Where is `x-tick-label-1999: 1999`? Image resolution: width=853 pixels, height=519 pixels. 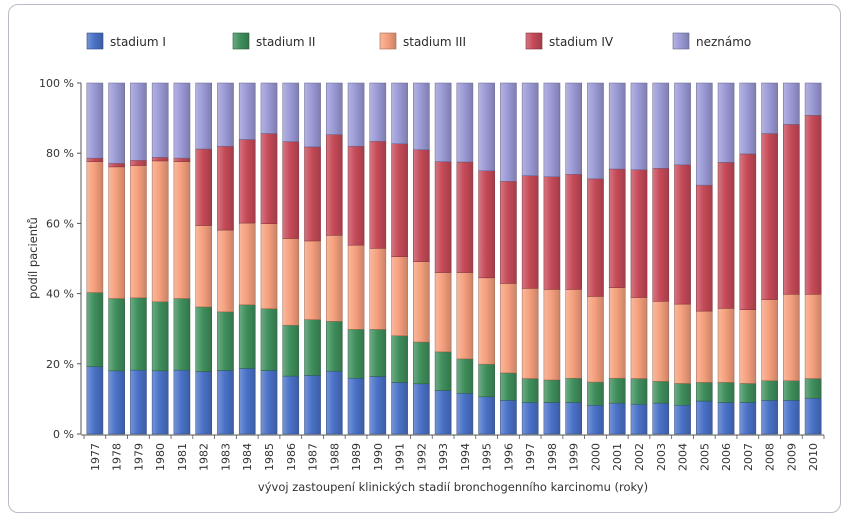
x-tick-label-1999: 1999 is located at coordinates (574, 457).